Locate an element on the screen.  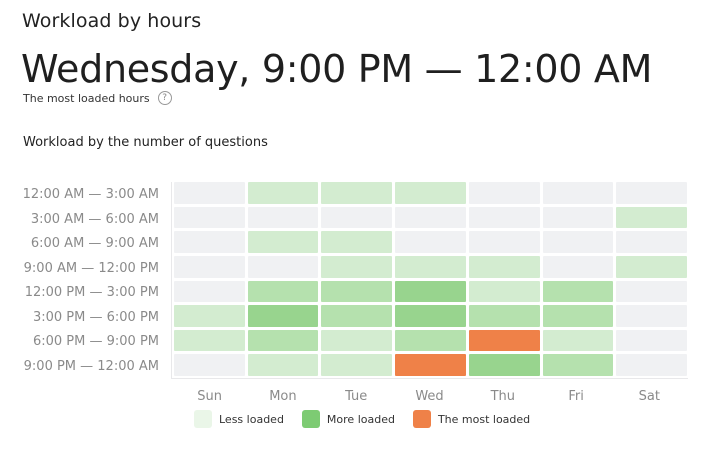
row-label: 6:00 PM — 9:00 PM is located at coordinates (95, 341).